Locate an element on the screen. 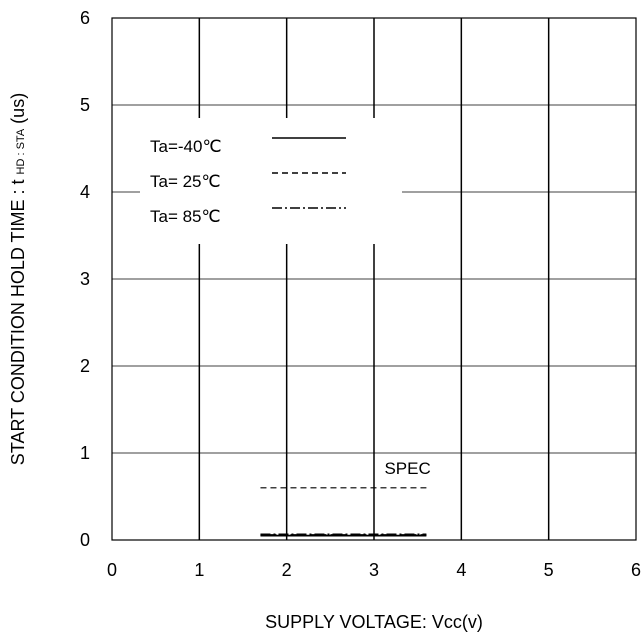 The width and height of the screenshot is (644, 637). y-tick-label: 6 is located at coordinates (85, 18).